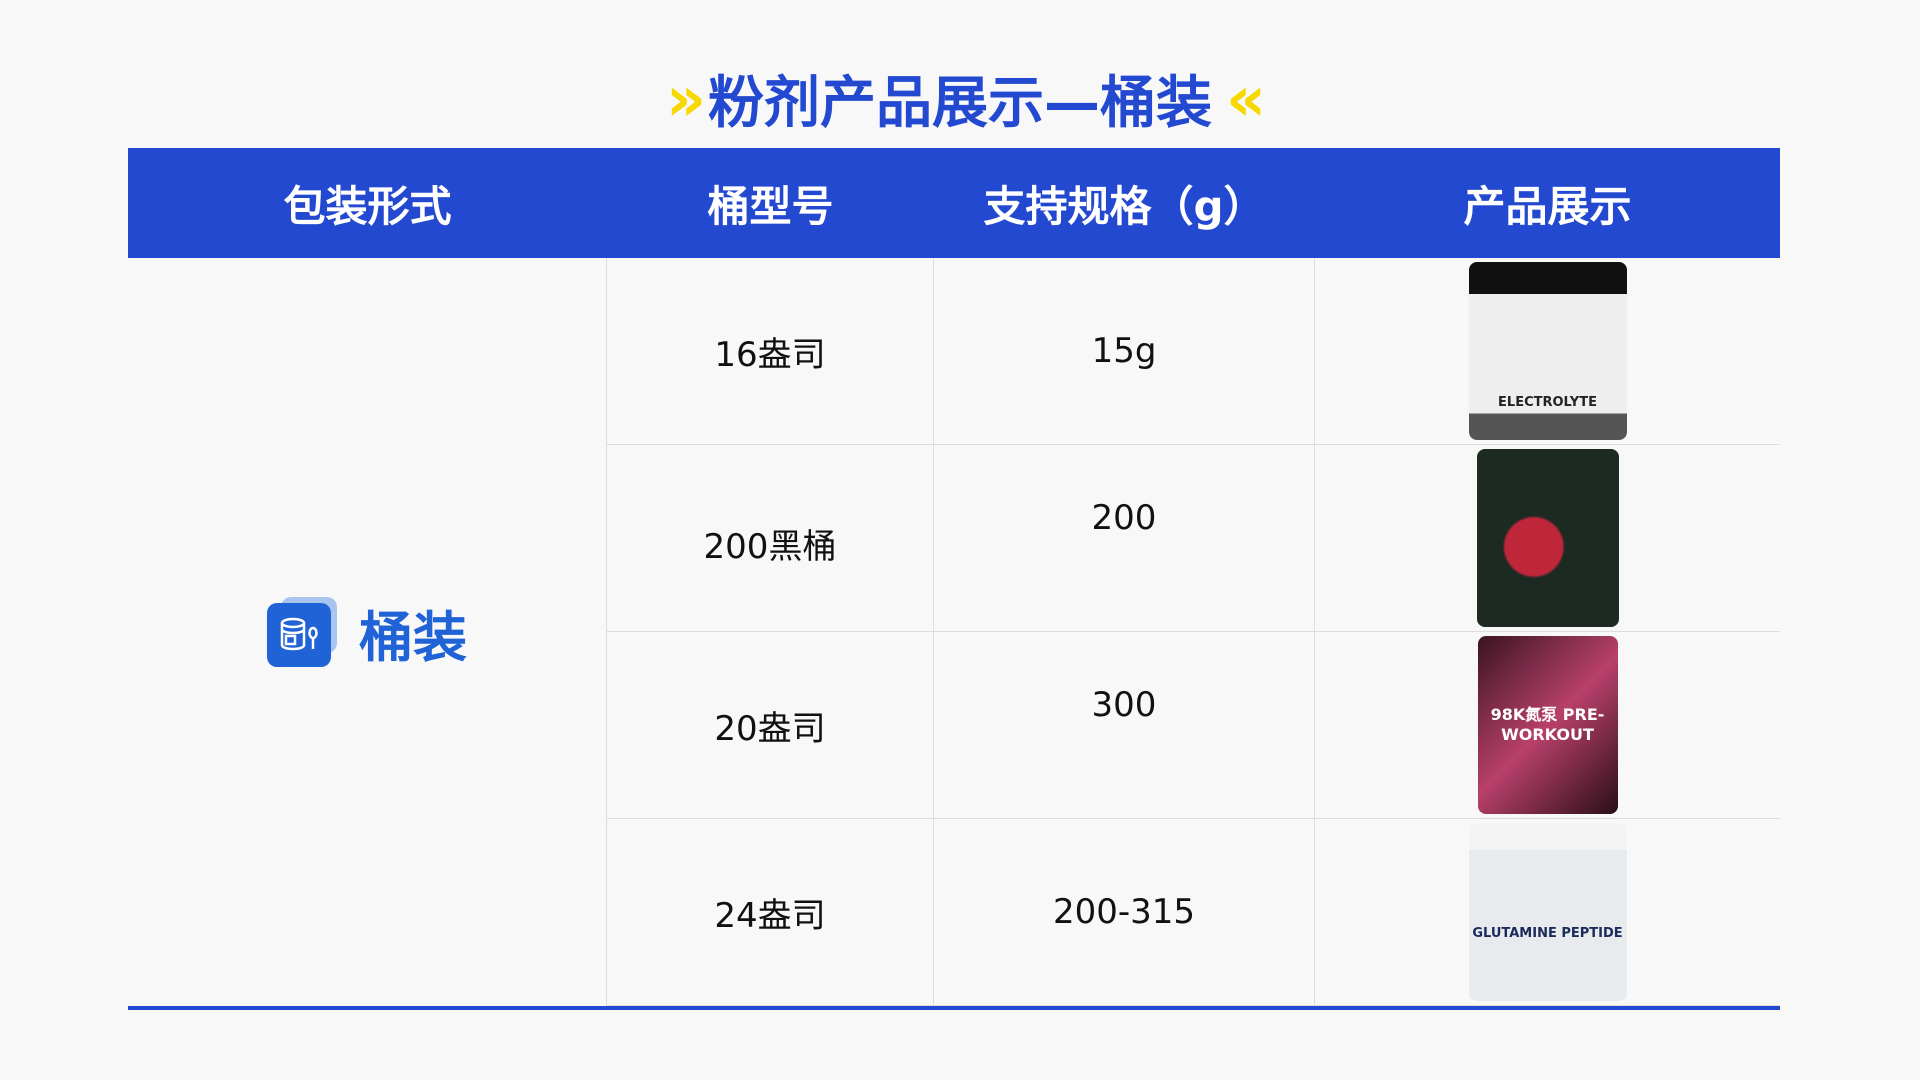 The height and width of the screenshot is (1080, 1920). What do you see at coordinates (770, 912) in the screenshot?
I see `model-cell: 24盎司` at bounding box center [770, 912].